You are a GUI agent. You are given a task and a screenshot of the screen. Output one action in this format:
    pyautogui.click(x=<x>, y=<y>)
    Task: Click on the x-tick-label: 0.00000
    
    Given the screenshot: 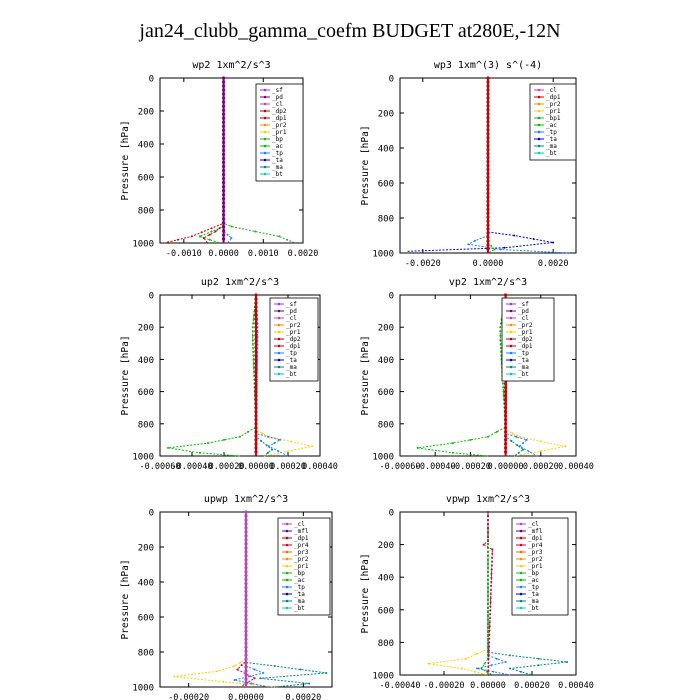 What is the action you would take?
    pyautogui.click(x=256, y=467)
    